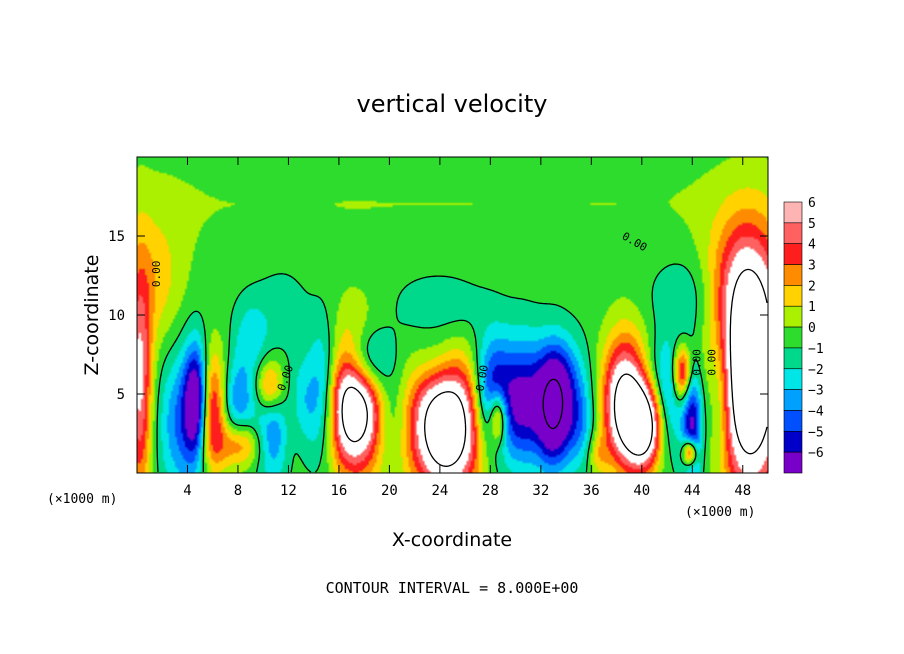 The width and height of the screenshot is (904, 654). Describe the element at coordinates (720, 512) in the screenshot. I see `x-unit-right: (×1000 m)` at that location.